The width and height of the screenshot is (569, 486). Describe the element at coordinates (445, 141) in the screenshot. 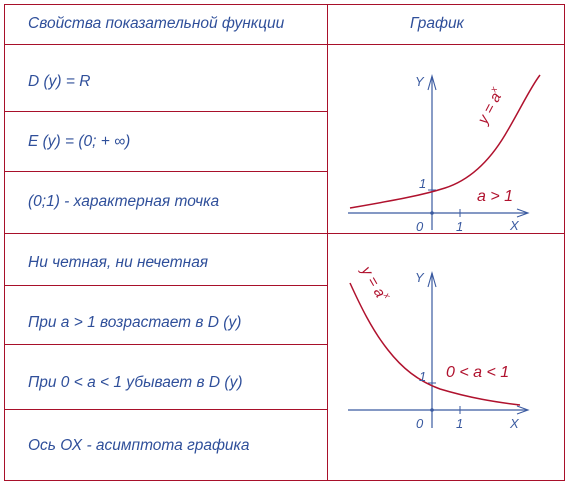

I see `exp-curve-increasing` at that location.